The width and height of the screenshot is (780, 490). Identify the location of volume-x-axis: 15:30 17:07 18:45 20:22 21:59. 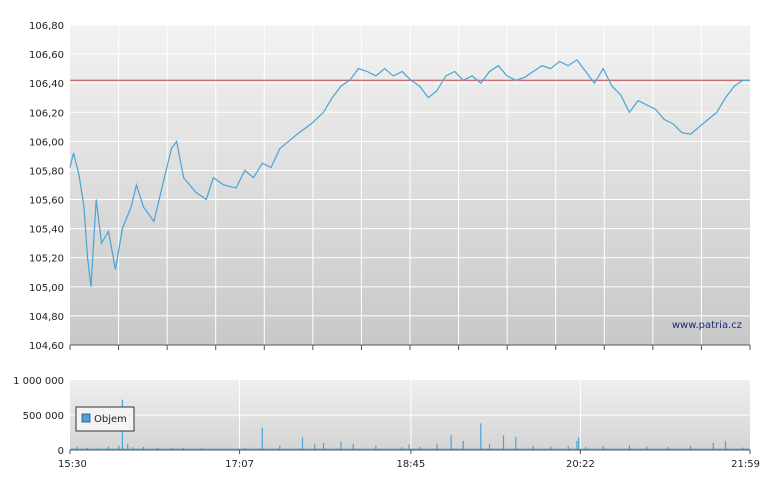
(409, 460).